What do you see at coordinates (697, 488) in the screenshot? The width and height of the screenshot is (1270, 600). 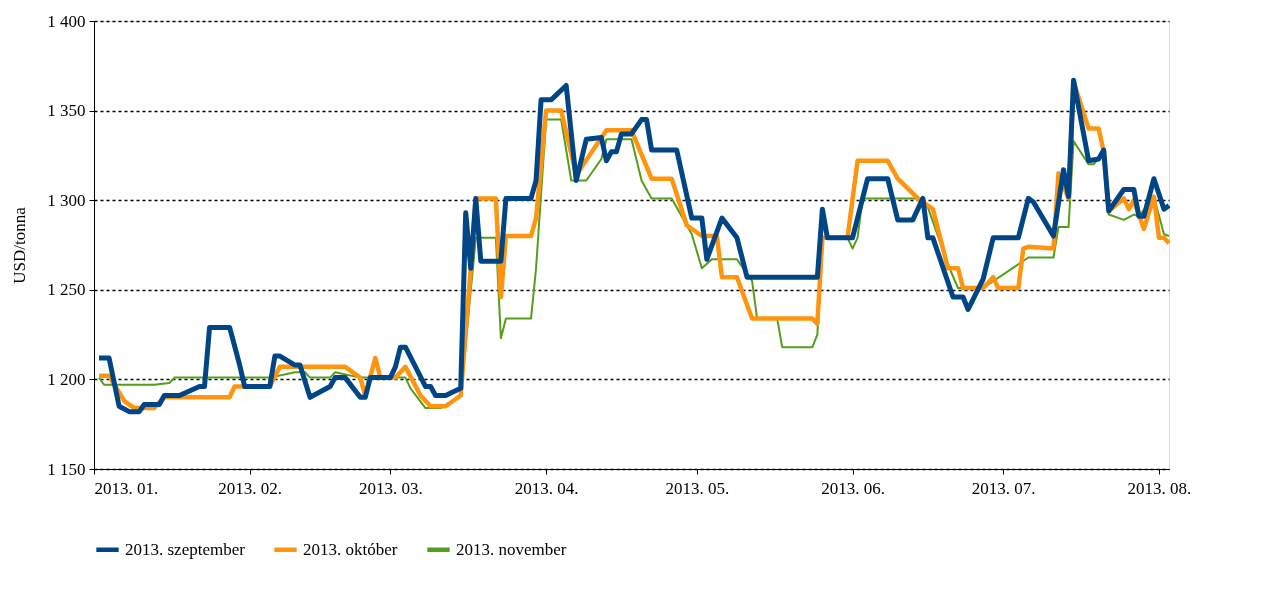 I see `x-tick-label: 2013. 05.` at bounding box center [697, 488].